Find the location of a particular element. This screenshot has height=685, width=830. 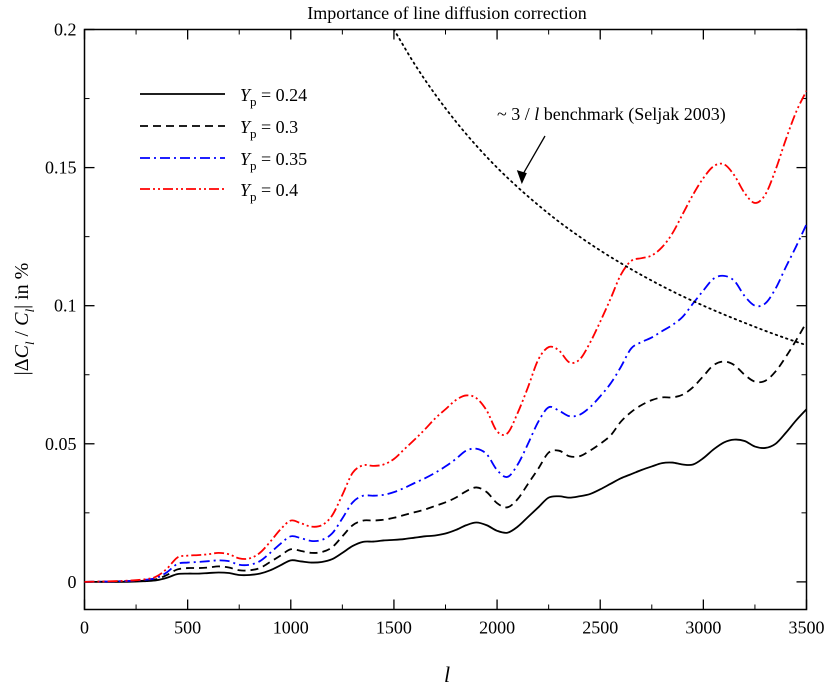

y-axis-label: |ΔCl / Cl| in % is located at coordinates (24, 319).